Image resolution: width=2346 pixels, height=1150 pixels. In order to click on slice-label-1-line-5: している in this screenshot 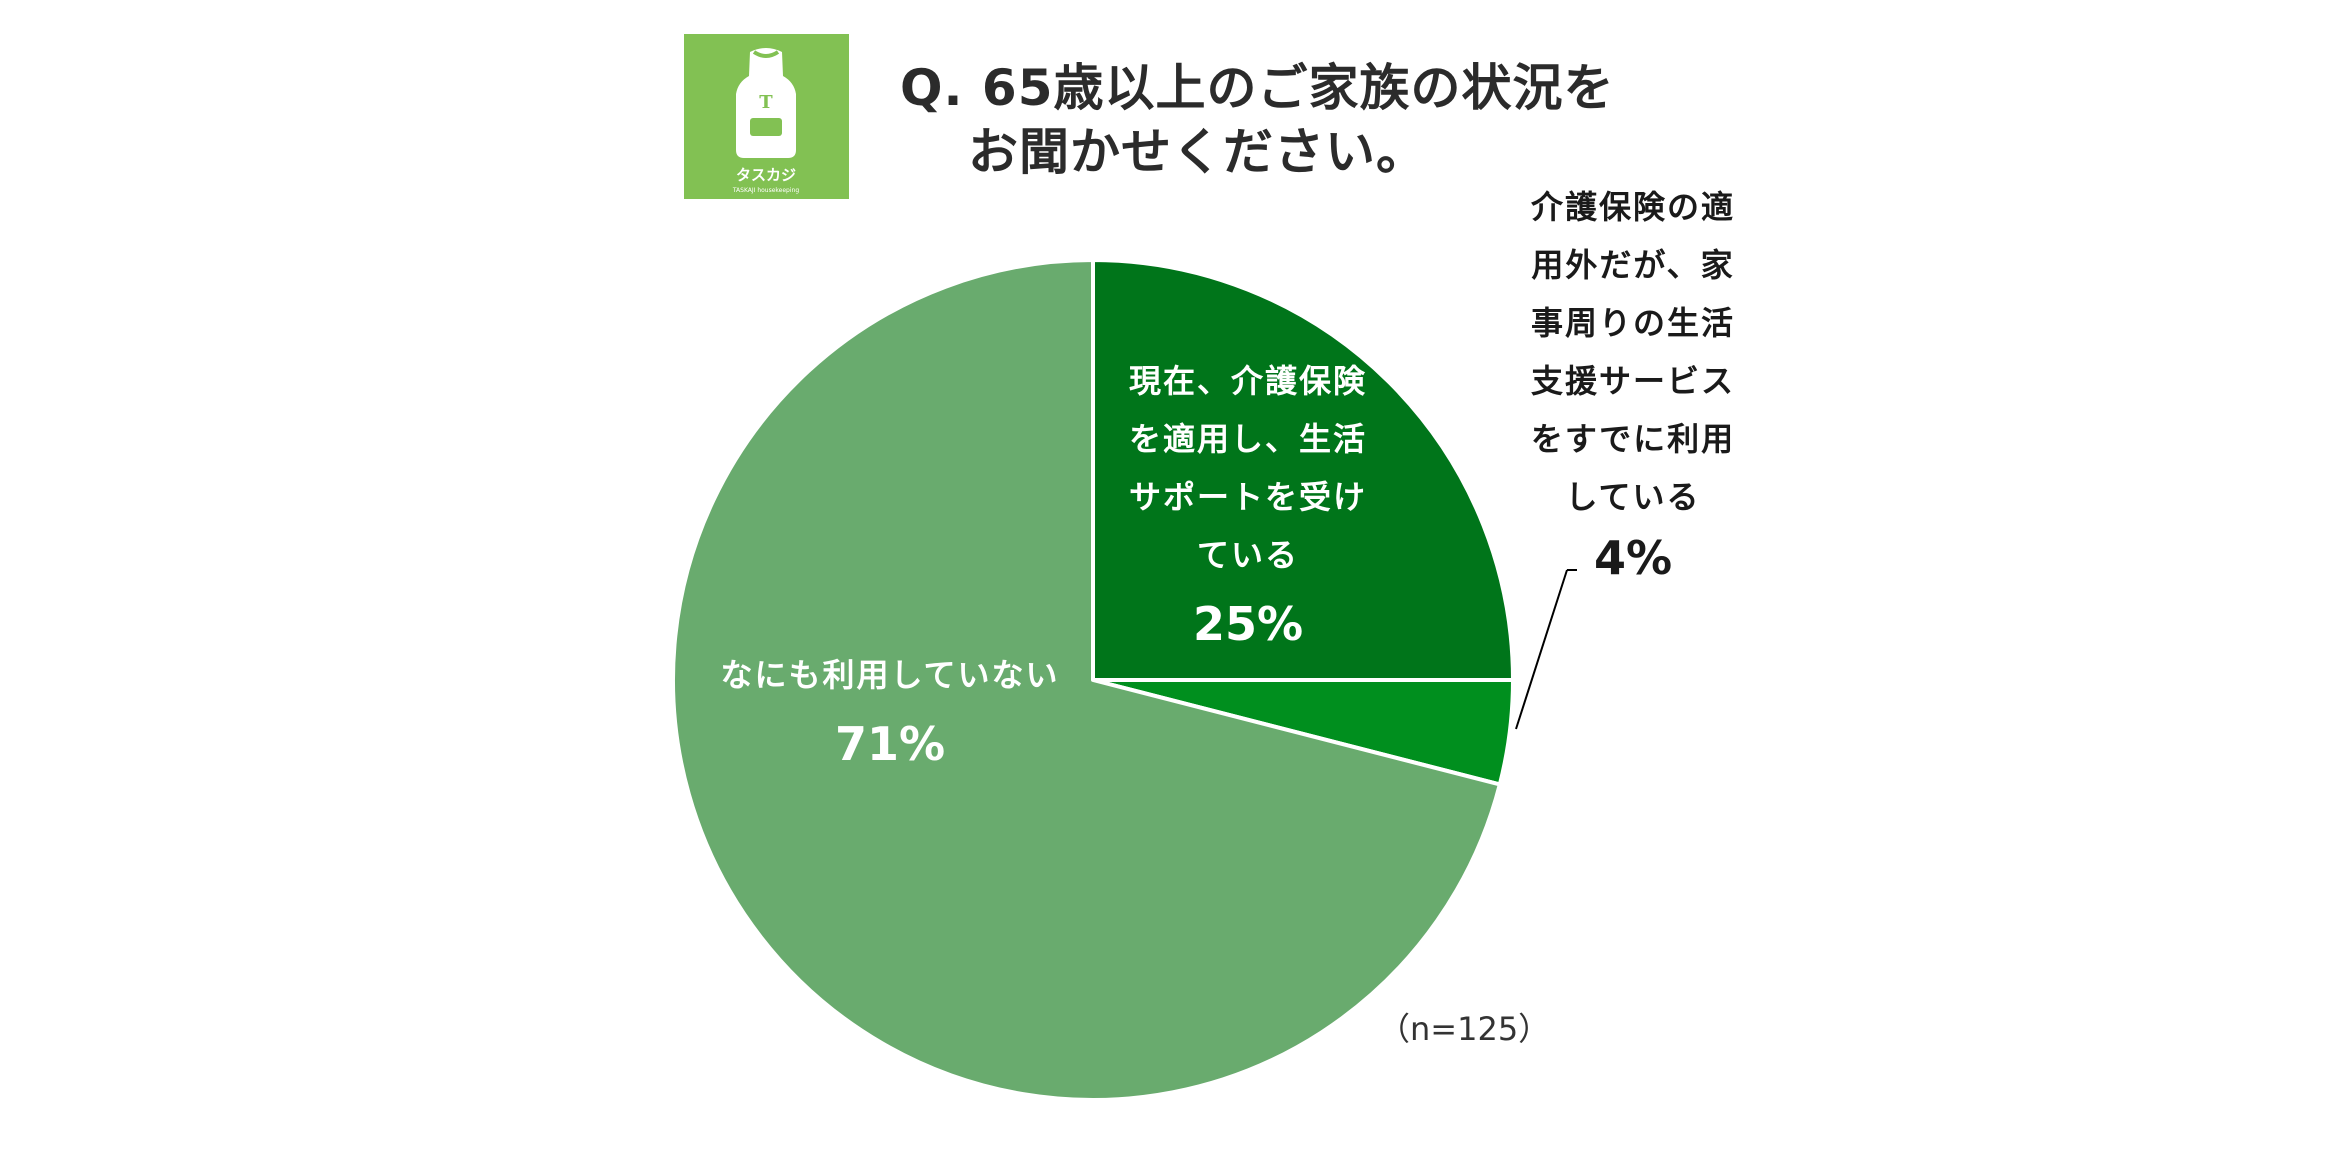, I will do `click(1633, 497)`.